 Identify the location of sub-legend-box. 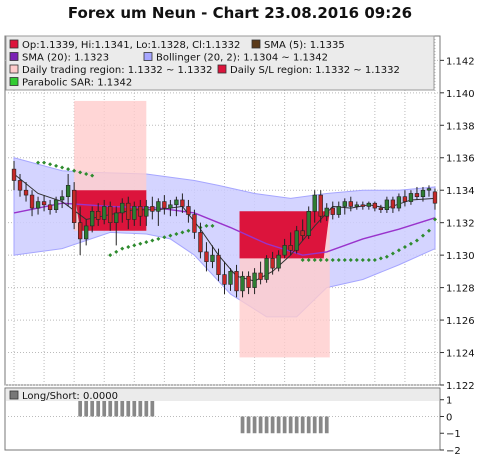
(222, 395).